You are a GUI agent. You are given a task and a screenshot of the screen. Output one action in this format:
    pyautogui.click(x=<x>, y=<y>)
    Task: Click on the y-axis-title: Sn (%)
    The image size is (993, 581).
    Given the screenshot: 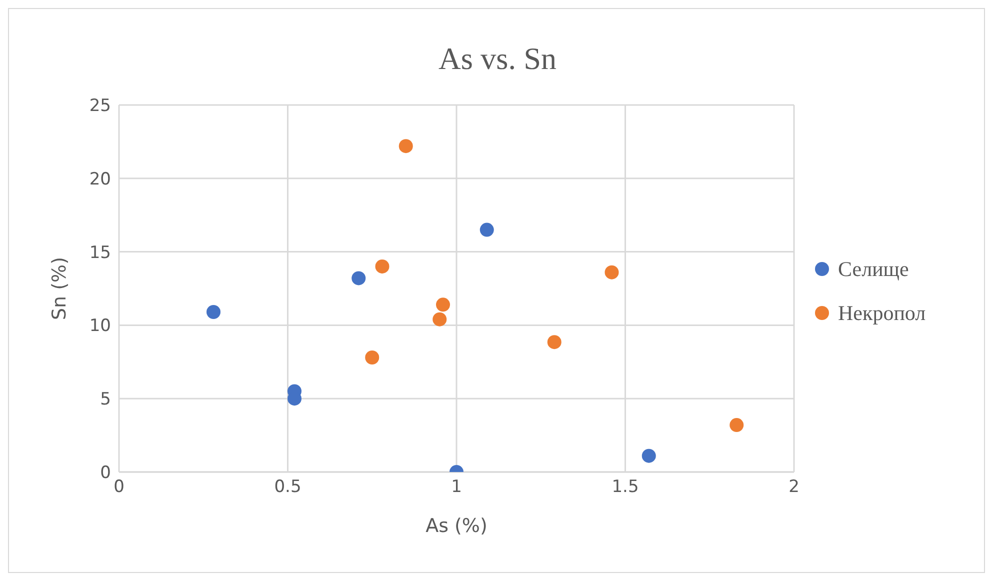 What is the action you would take?
    pyautogui.click(x=59, y=288)
    